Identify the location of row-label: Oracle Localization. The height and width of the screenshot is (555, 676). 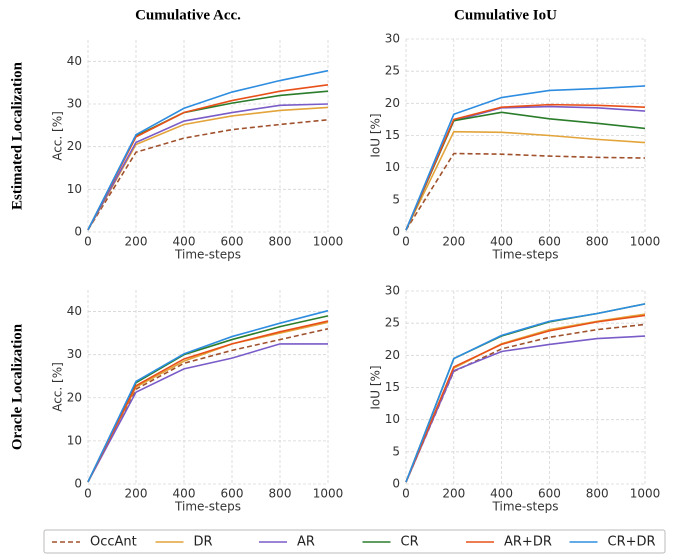
(17, 386).